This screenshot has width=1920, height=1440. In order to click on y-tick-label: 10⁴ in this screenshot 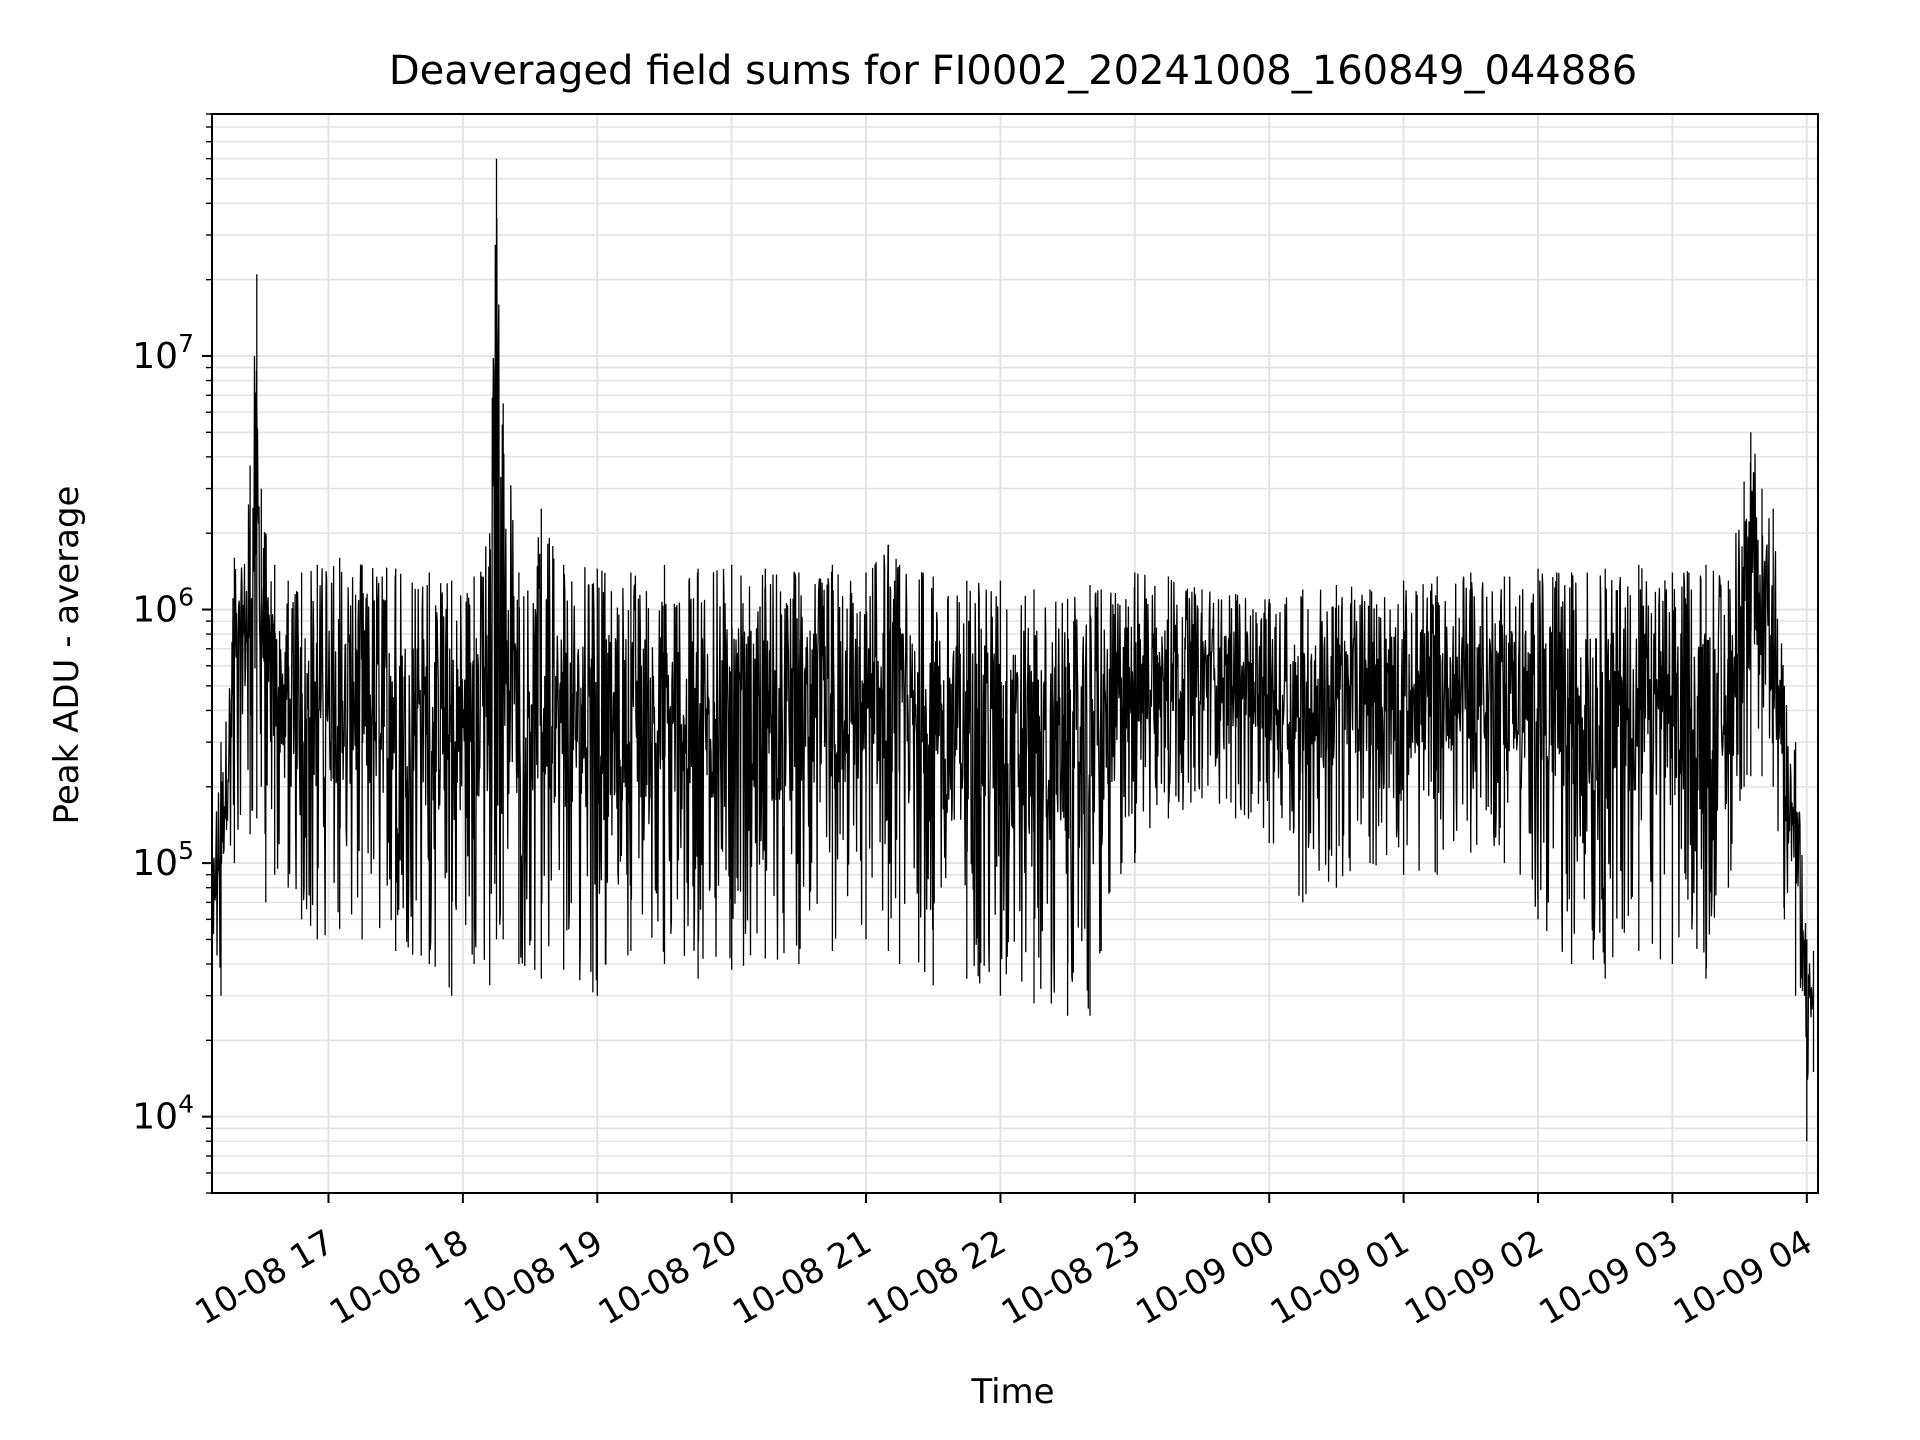, I will do `click(163, 1114)`.